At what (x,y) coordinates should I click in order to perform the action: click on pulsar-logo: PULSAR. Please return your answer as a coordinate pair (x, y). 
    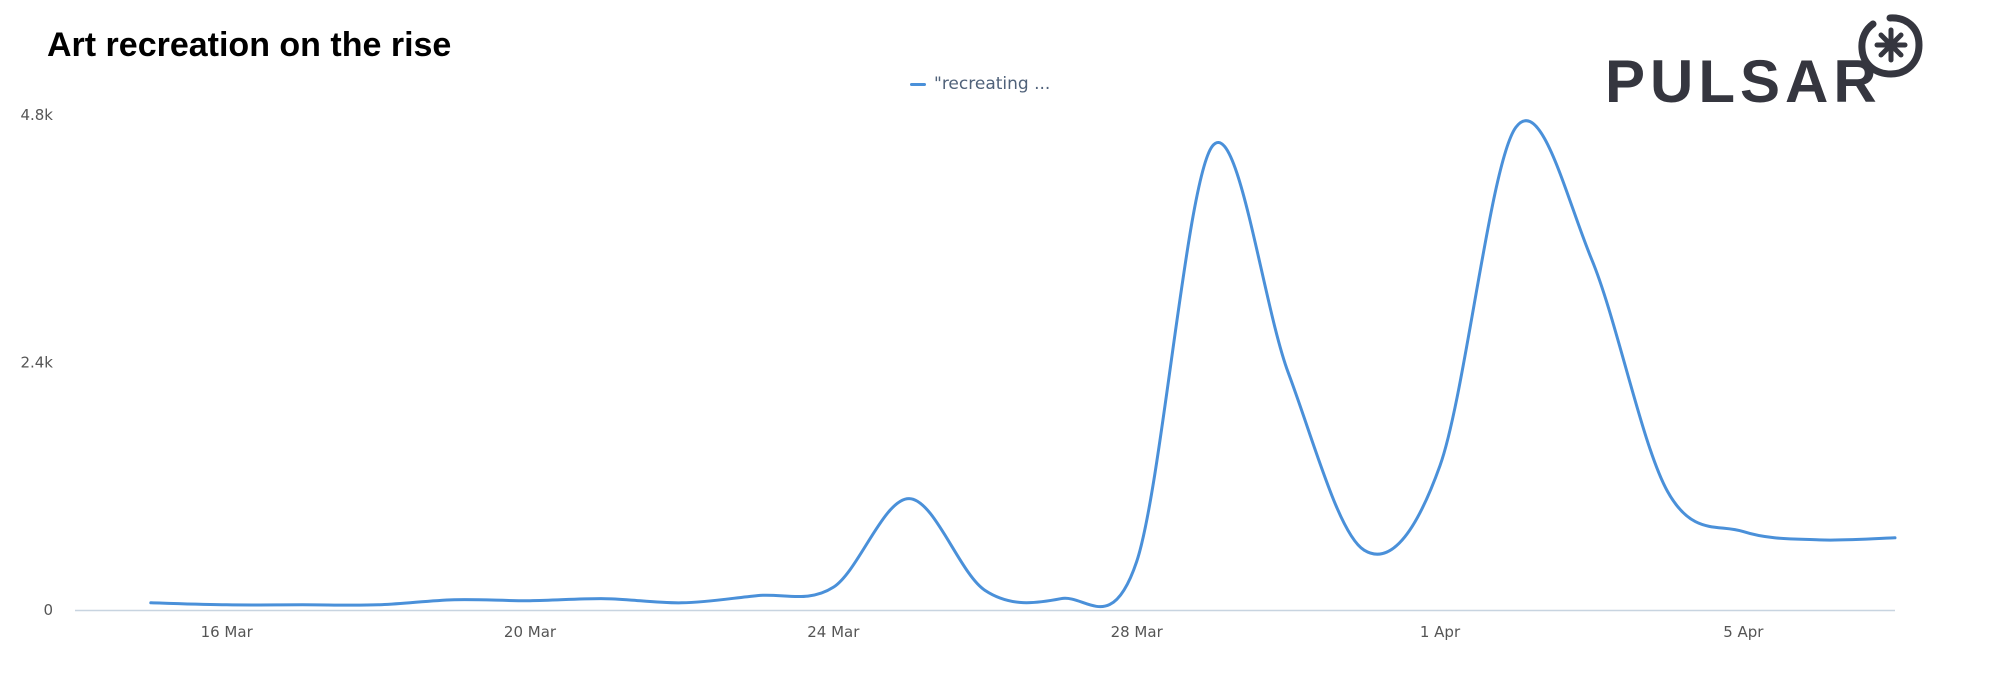
    Looking at the image, I should click on (1770, 62).